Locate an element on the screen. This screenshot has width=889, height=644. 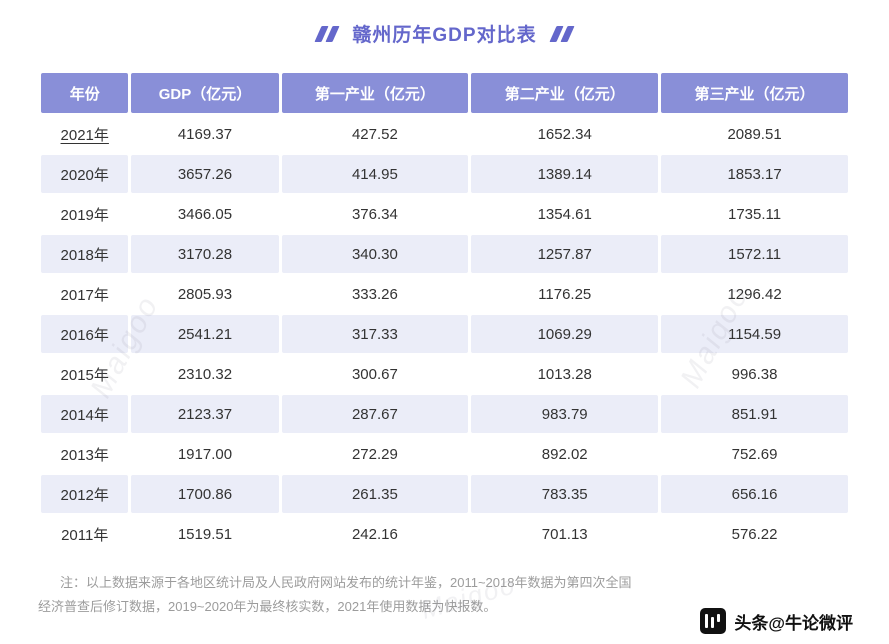
value-cell: 261.35 is located at coordinates (375, 494).